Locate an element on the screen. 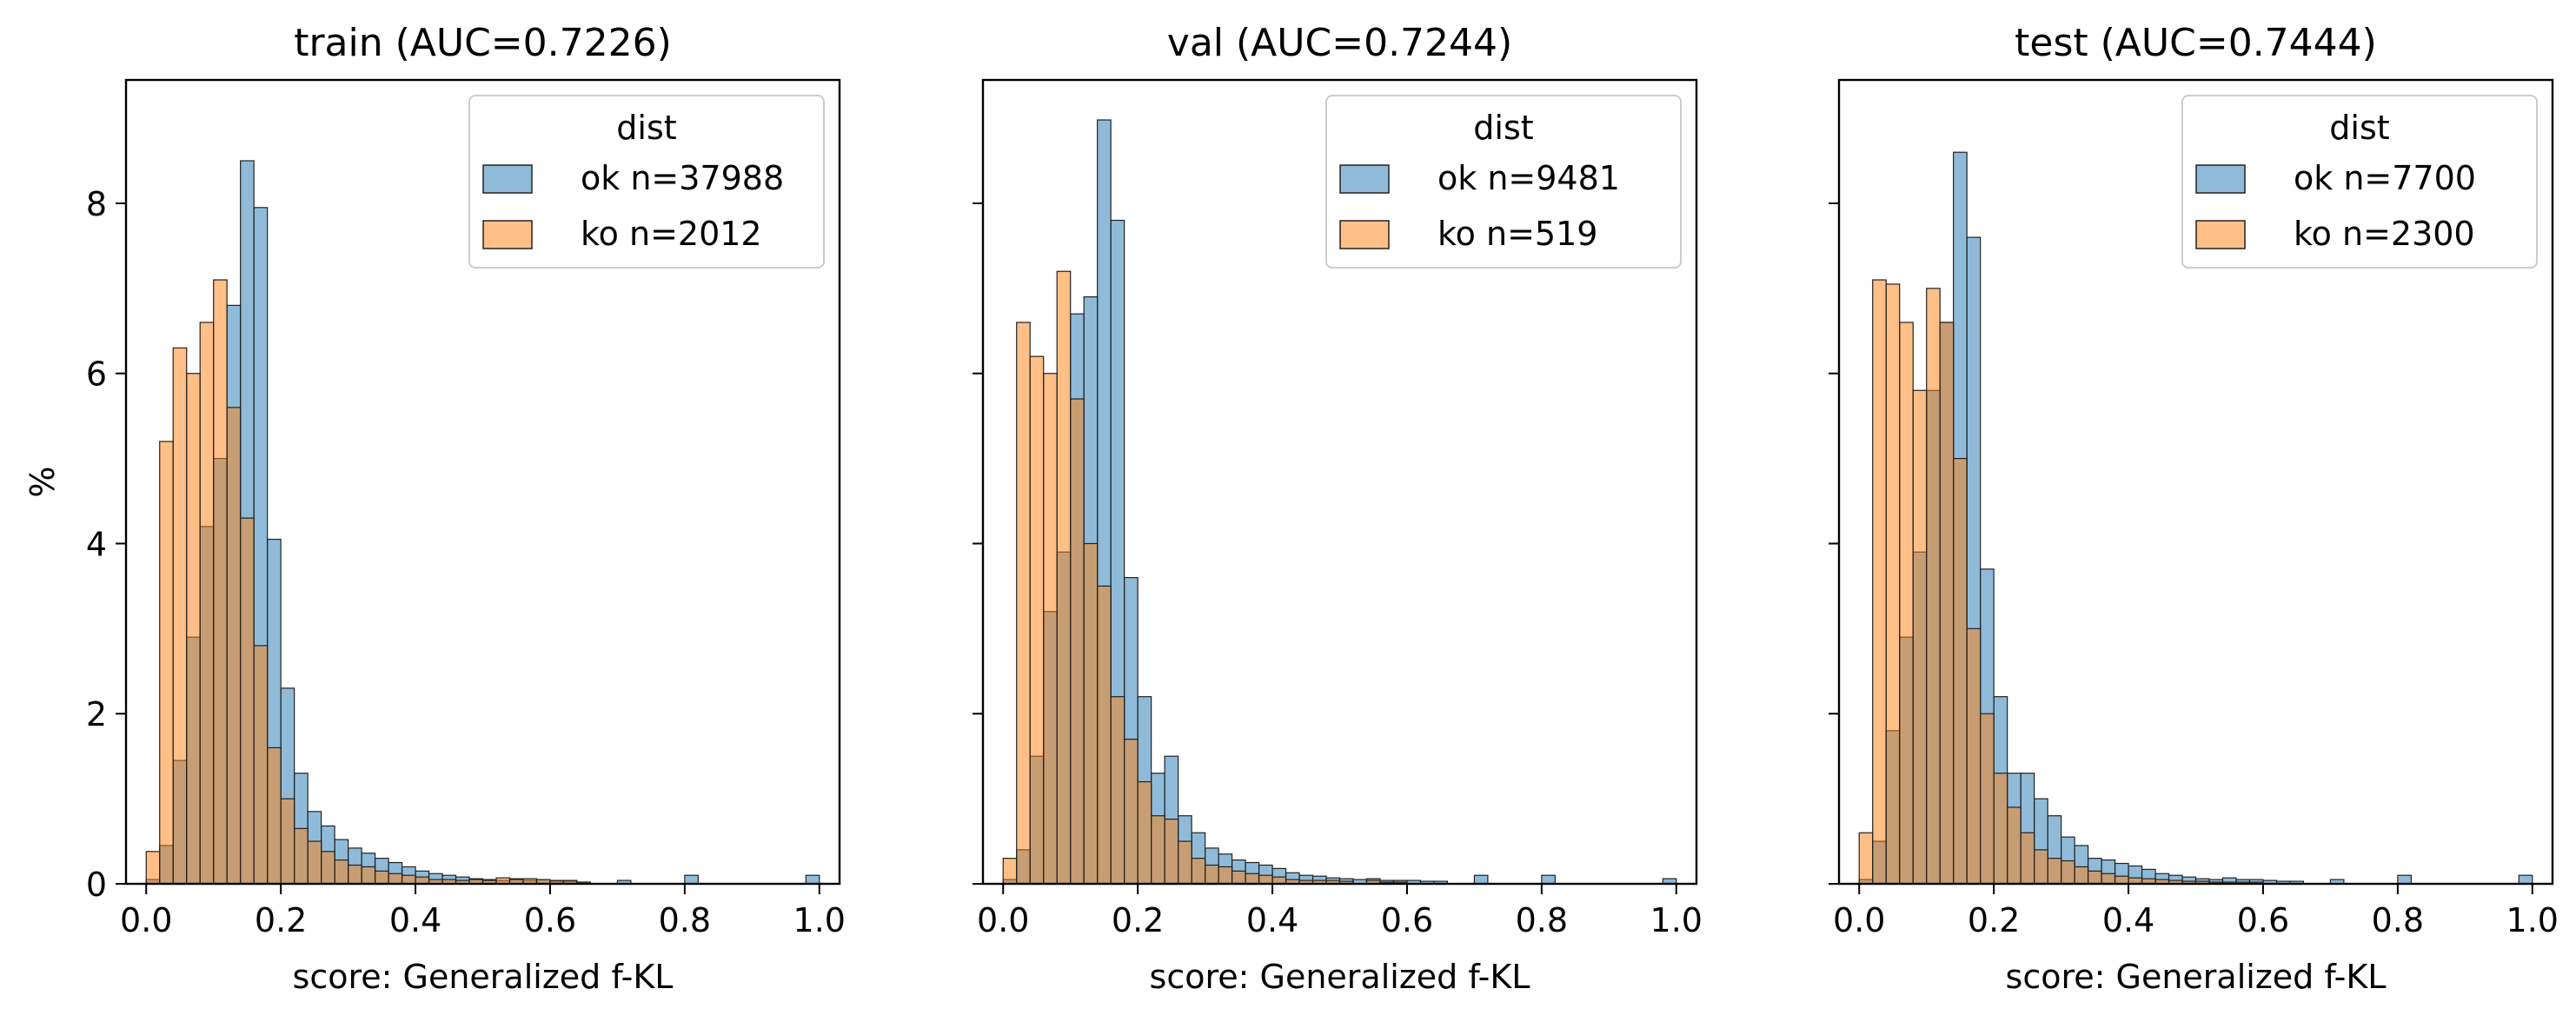  legend-entry: ko n=519 is located at coordinates (1517, 234).